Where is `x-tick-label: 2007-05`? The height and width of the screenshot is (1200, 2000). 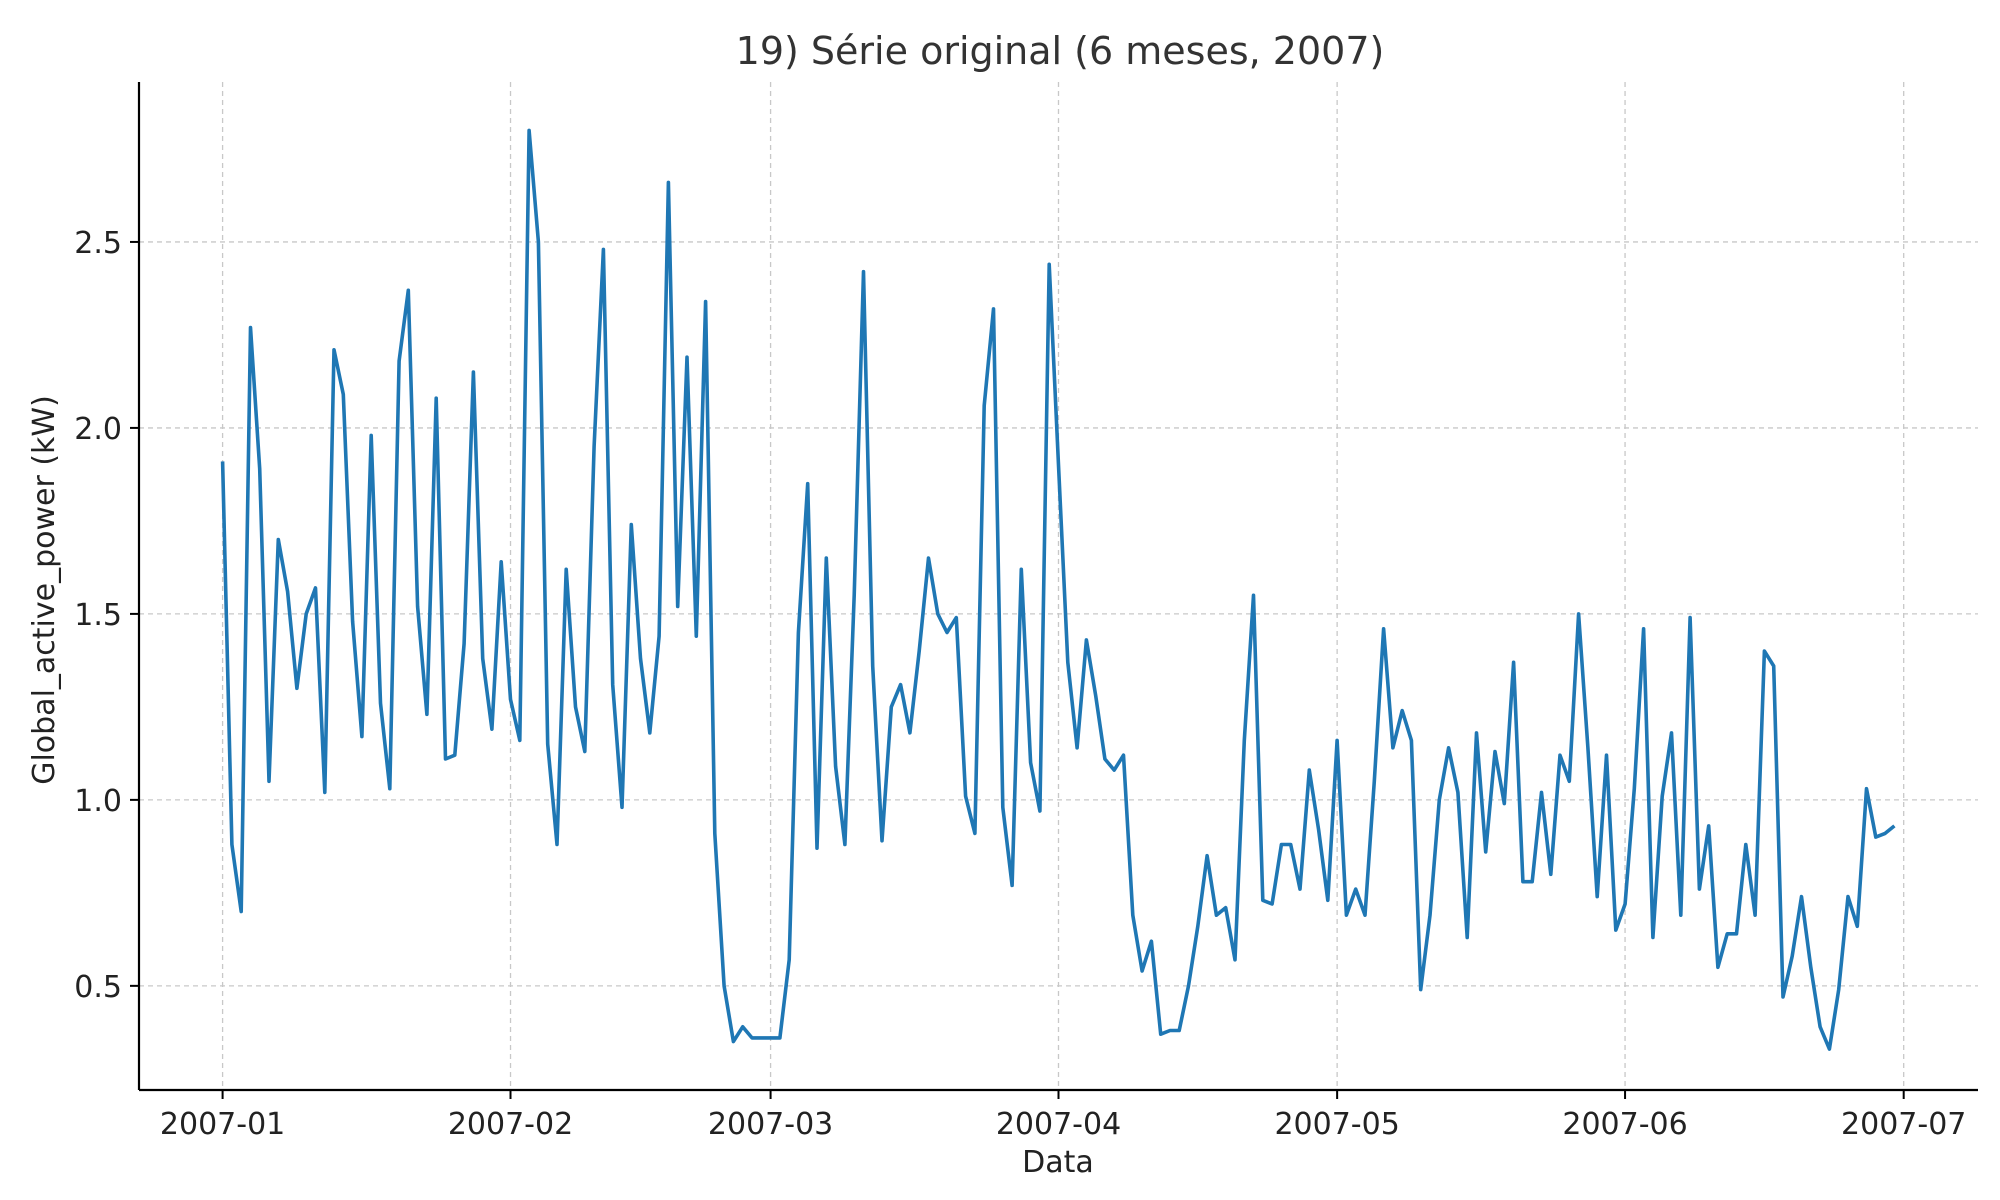 x-tick-label: 2007-05 is located at coordinates (1336, 1124).